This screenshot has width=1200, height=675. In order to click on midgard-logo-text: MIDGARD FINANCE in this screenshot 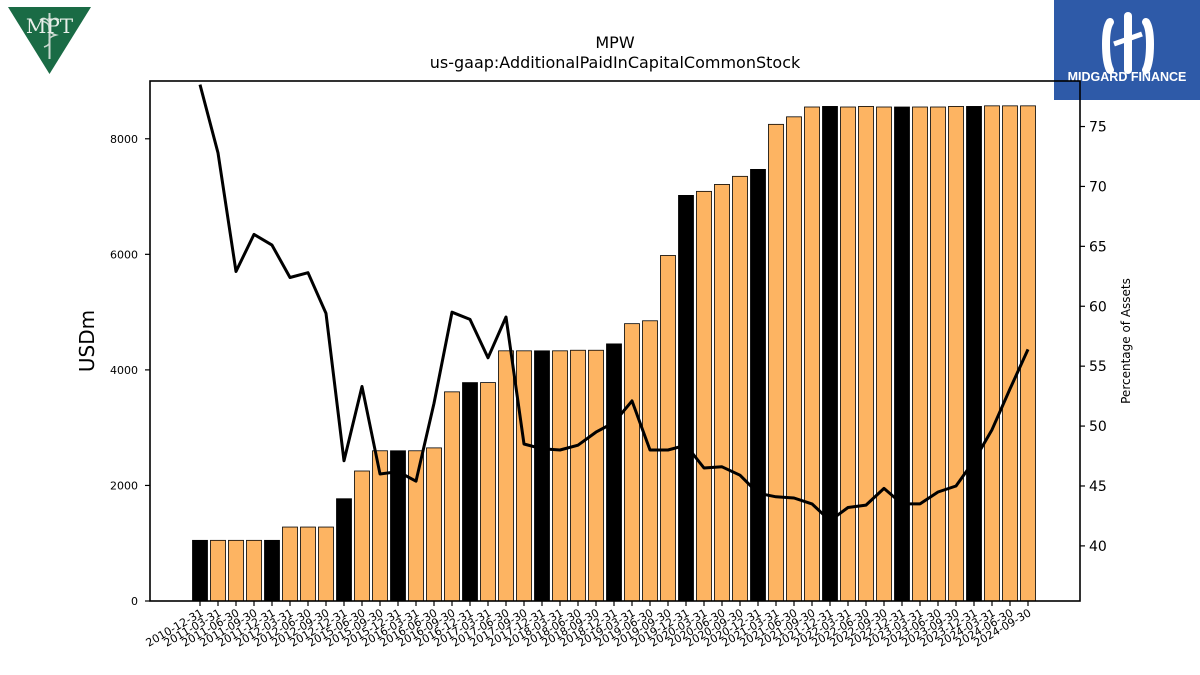, I will do `click(1127, 77)`.